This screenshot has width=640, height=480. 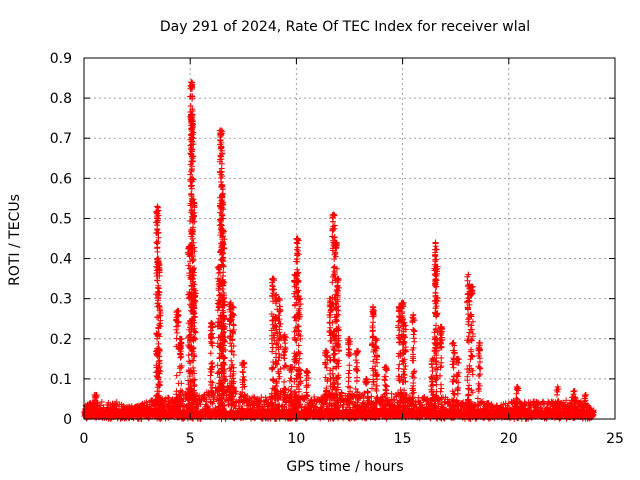 What do you see at coordinates (15, 240) in the screenshot?
I see `y-axis-label: ROTI / TECUs` at bounding box center [15, 240].